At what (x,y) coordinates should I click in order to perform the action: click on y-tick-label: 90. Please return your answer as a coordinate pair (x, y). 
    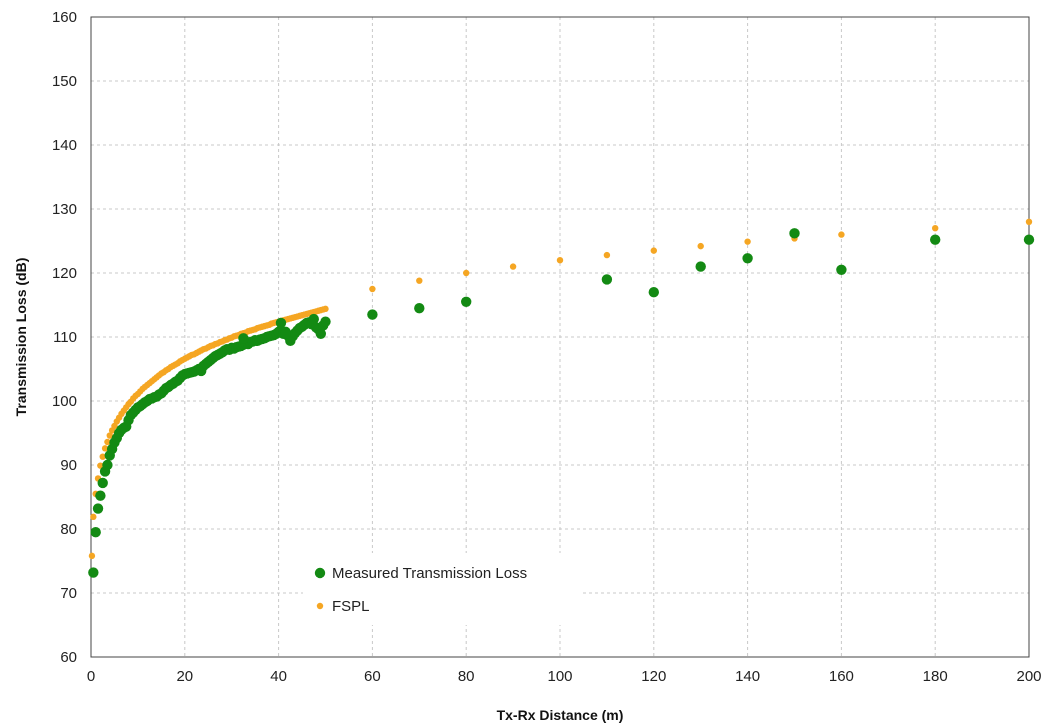
    Looking at the image, I should click on (68, 465).